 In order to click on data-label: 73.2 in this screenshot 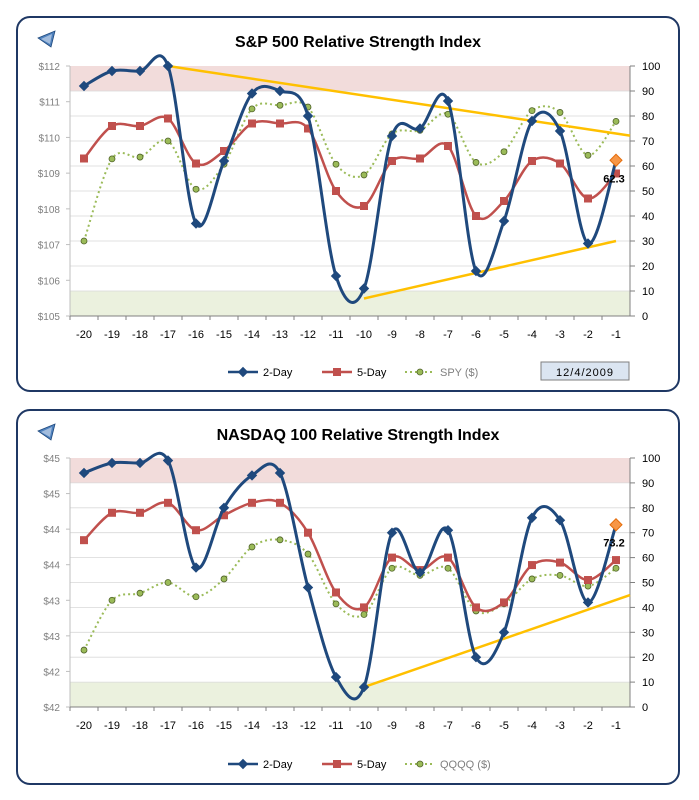, I will do `click(613, 544)`.